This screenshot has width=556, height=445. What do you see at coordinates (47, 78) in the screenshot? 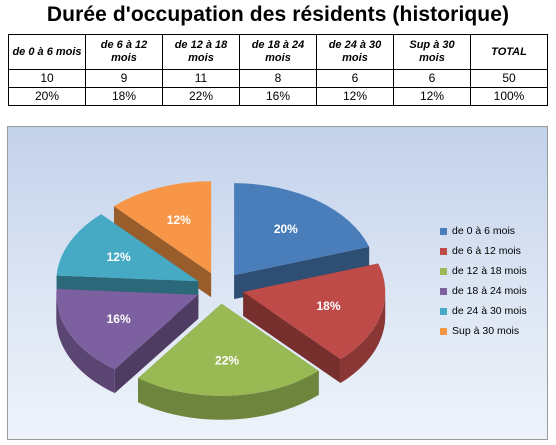
I see `table-cell: 10` at bounding box center [47, 78].